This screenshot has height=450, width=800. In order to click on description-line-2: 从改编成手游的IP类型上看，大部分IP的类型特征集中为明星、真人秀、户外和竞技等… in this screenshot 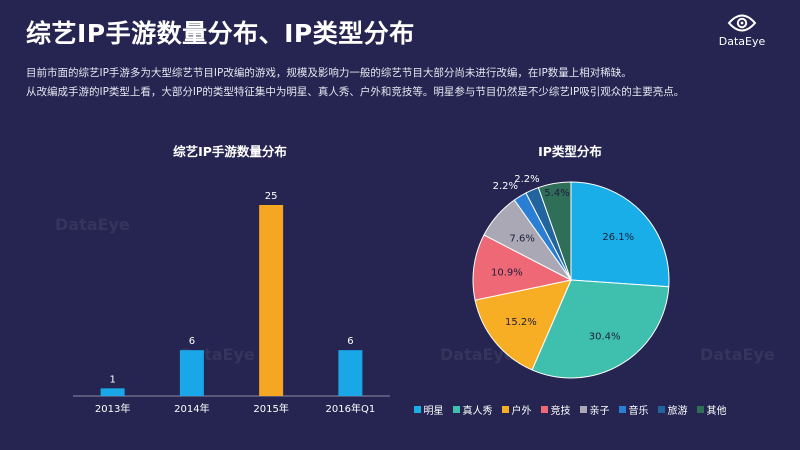, I will do `click(355, 92)`.